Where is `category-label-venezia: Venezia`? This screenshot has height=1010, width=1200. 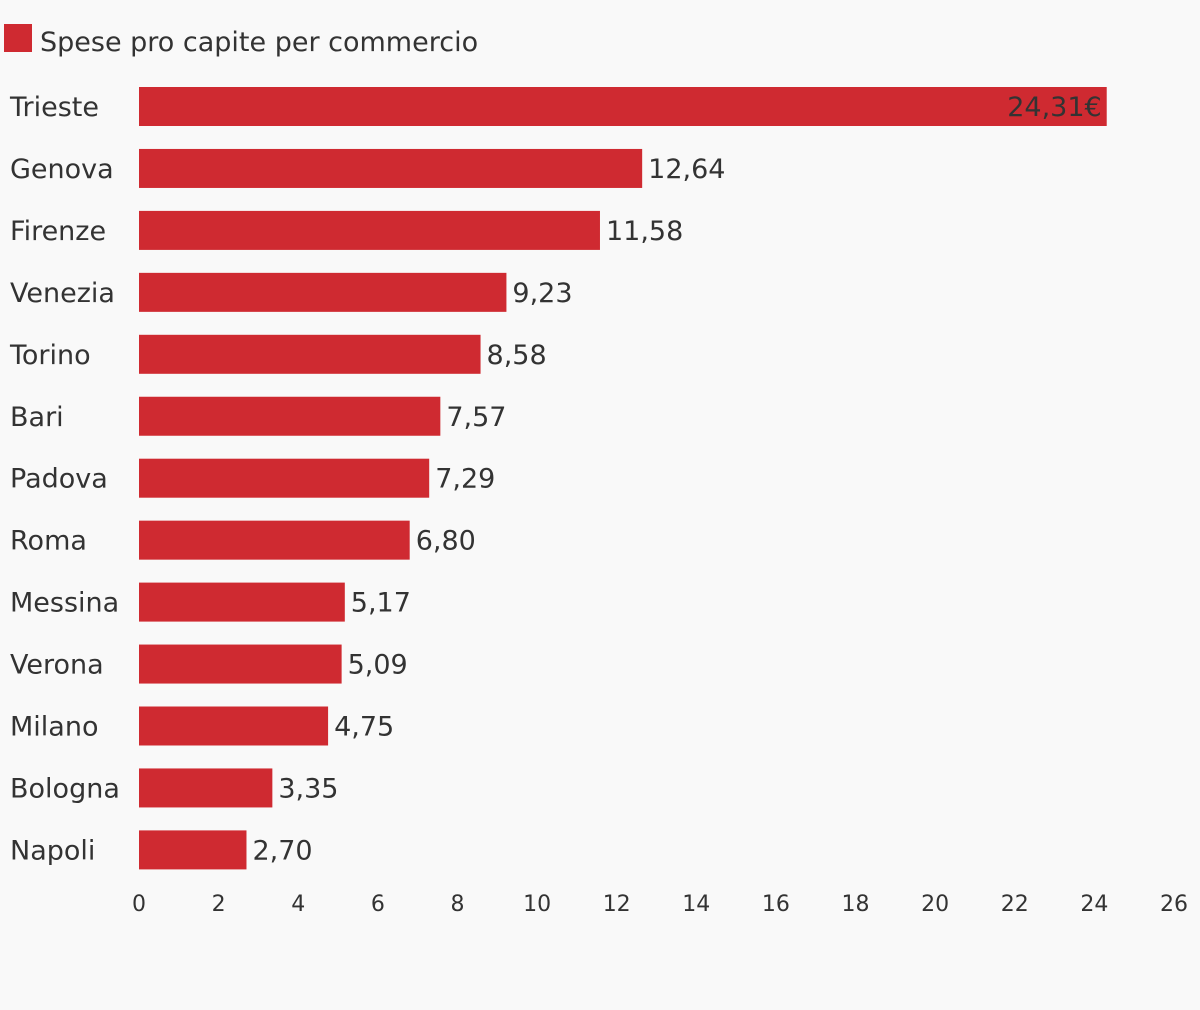 category-label-venezia: Venezia is located at coordinates (62, 293).